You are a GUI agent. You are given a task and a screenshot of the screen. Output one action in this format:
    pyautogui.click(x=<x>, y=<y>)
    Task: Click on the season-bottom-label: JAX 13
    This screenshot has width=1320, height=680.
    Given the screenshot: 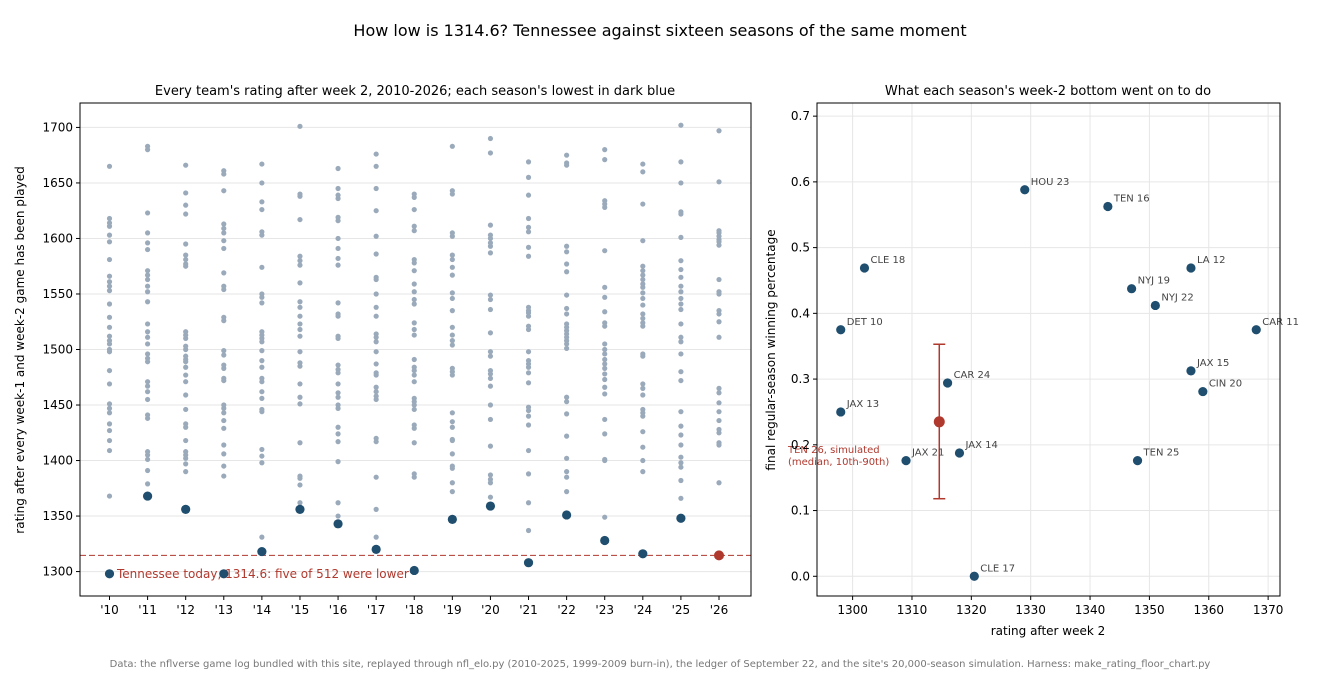 What is the action you would take?
    pyautogui.click(x=862, y=404)
    